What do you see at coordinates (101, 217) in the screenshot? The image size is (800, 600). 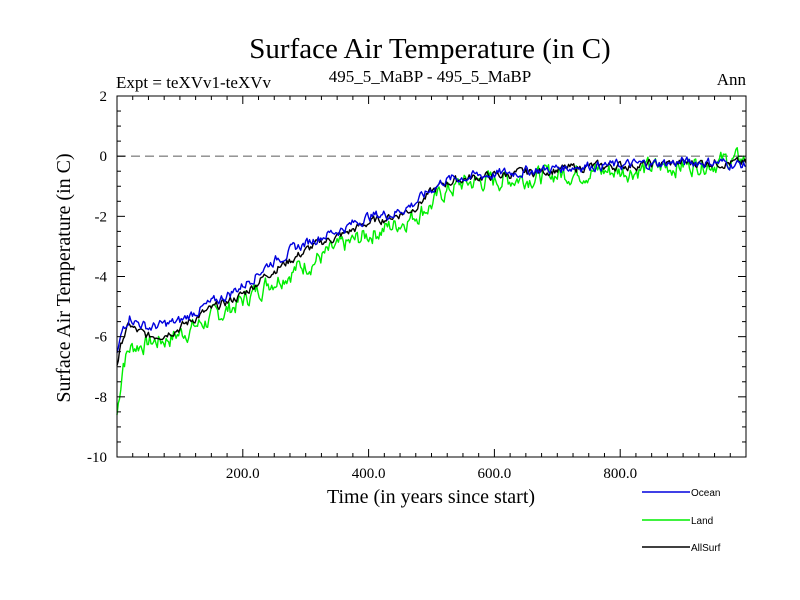 I see `y-tick-label: -2` at bounding box center [101, 217].